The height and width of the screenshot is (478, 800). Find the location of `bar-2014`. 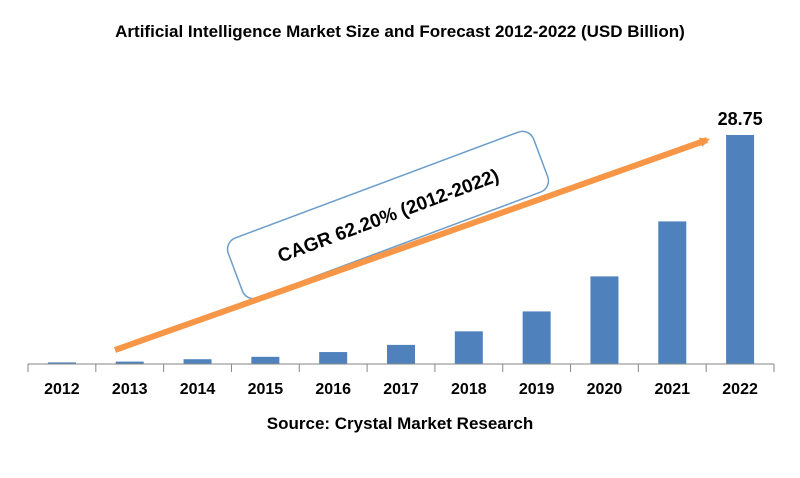

bar-2014 is located at coordinates (197, 361).